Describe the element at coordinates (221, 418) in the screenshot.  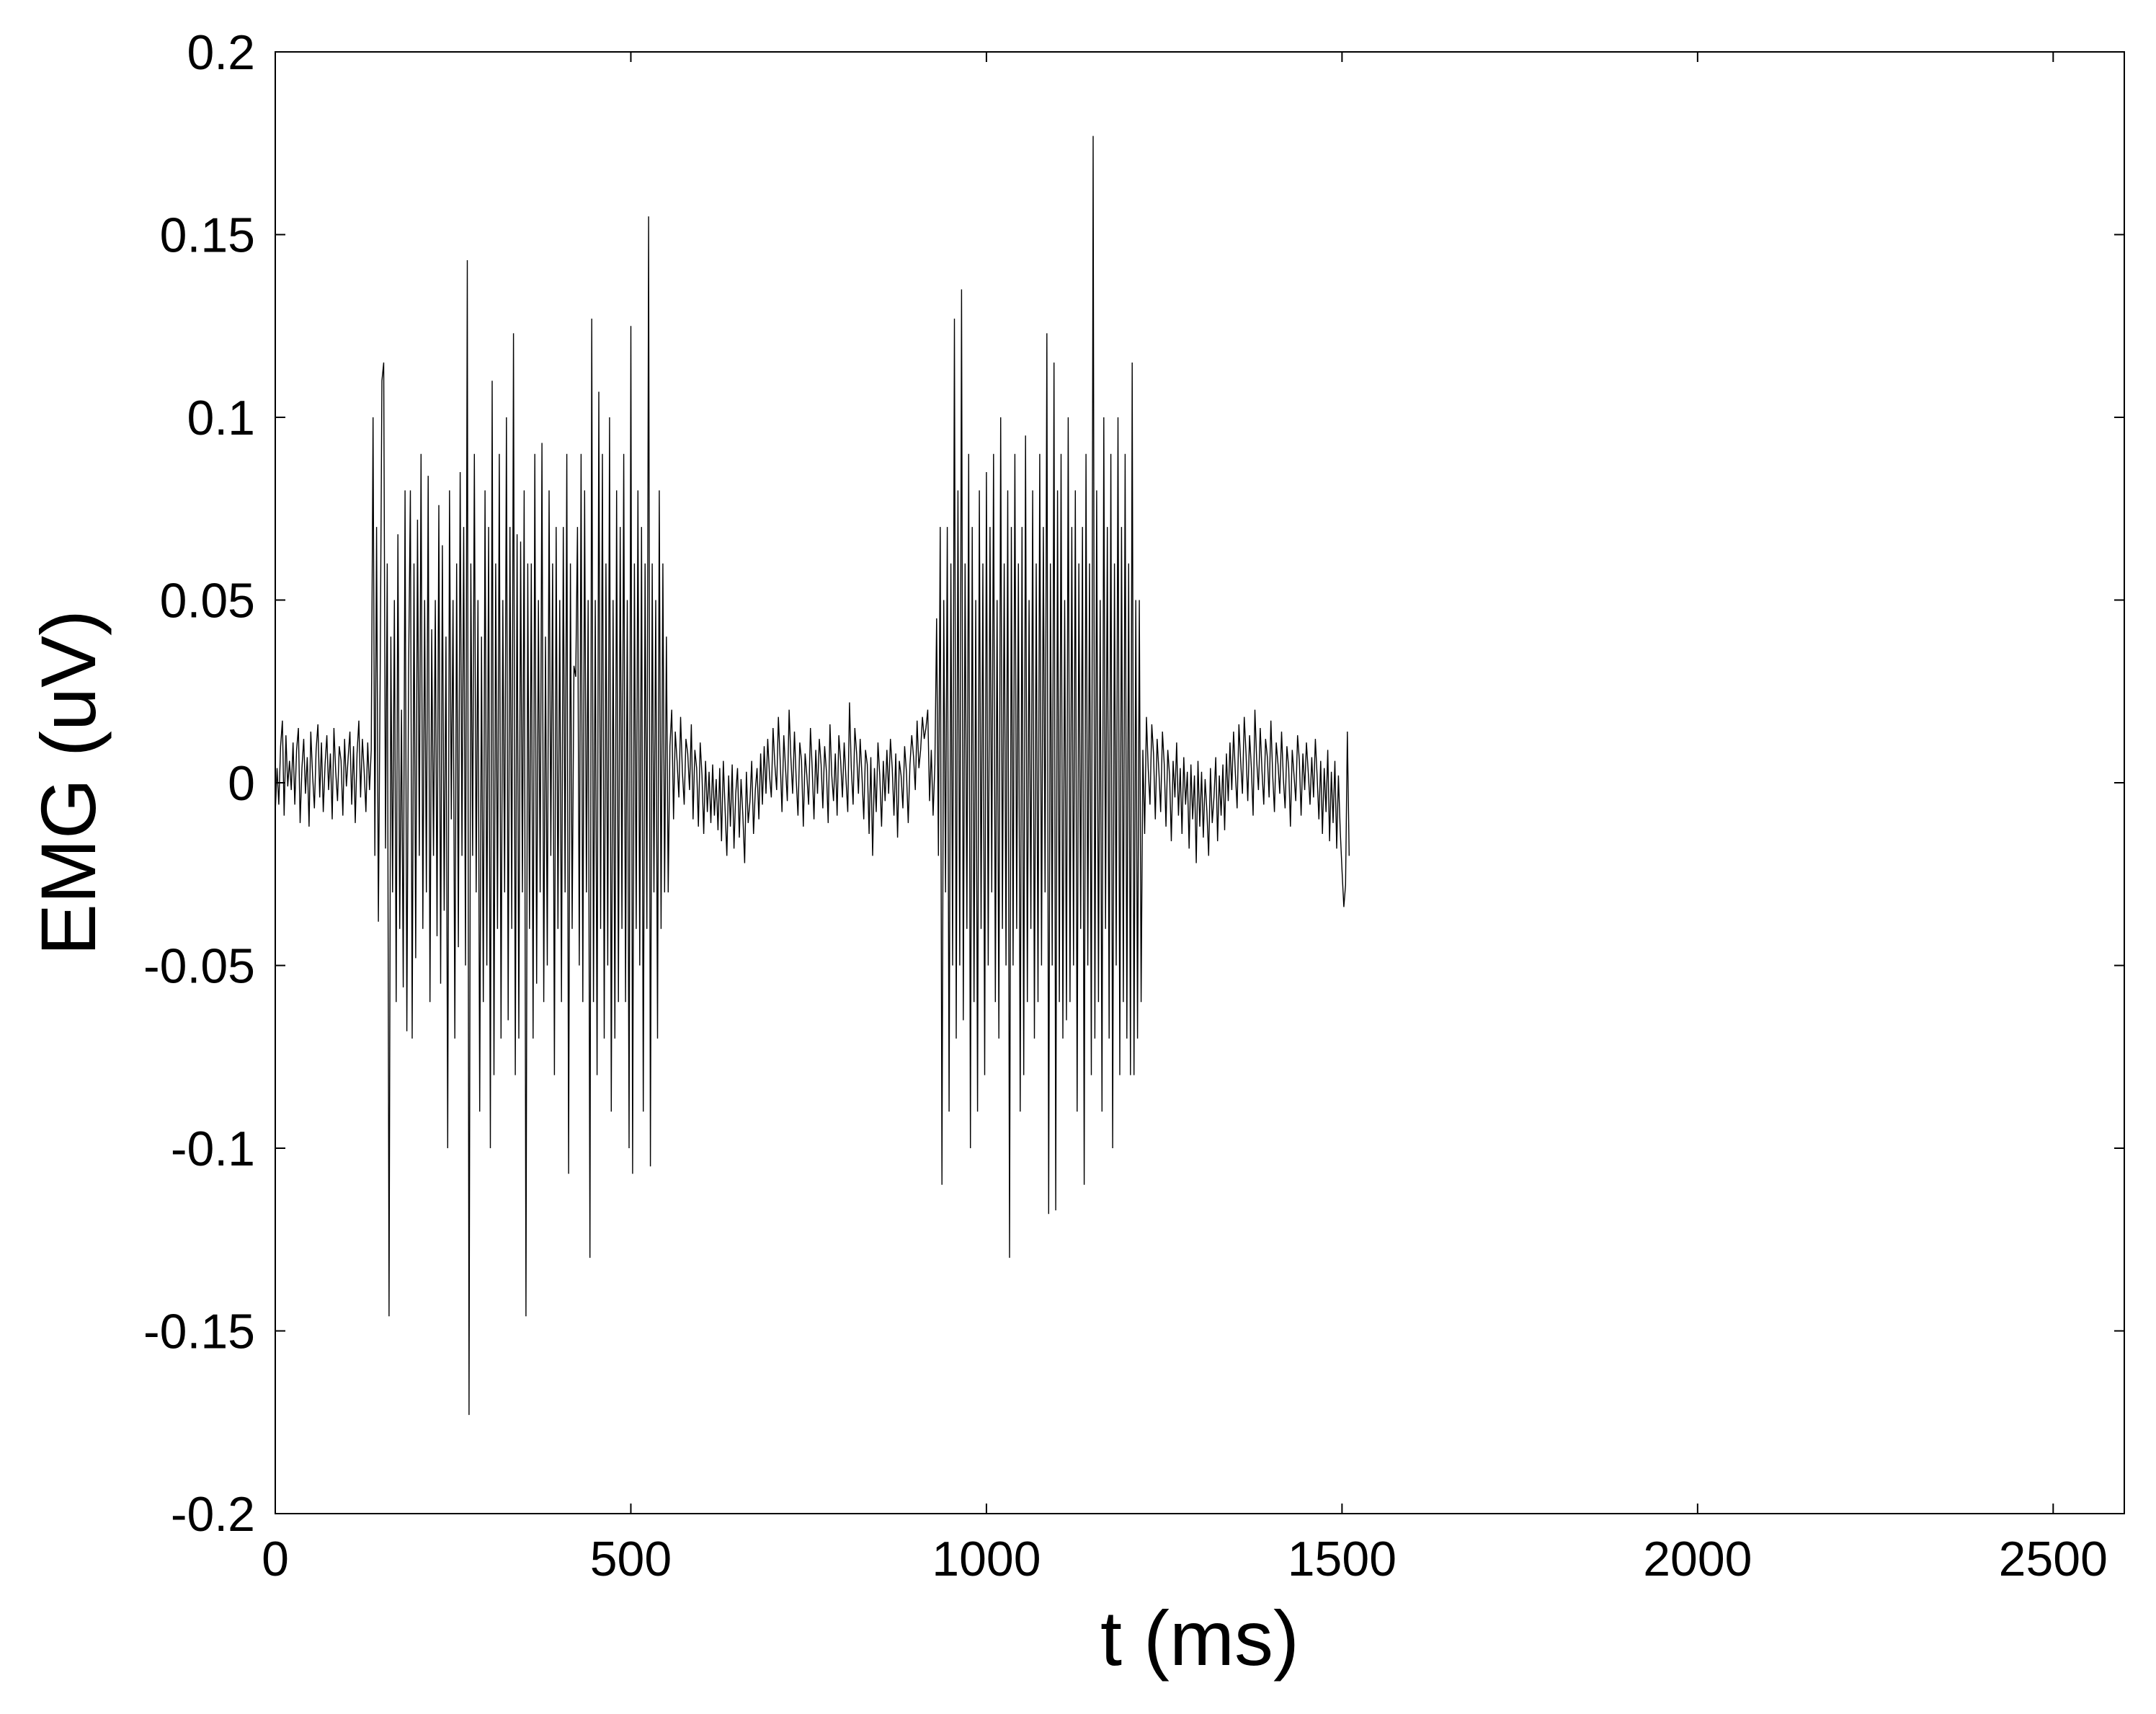
I see `y-tick-label: 0.1` at that location.